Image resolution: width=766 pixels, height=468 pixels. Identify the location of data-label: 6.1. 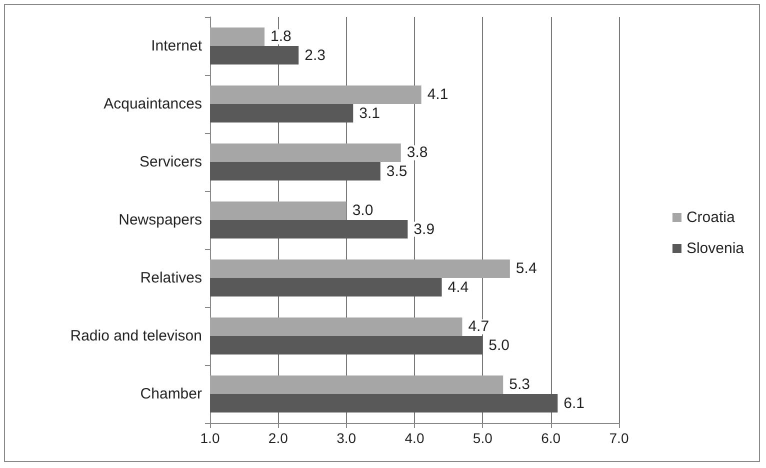
(574, 403).